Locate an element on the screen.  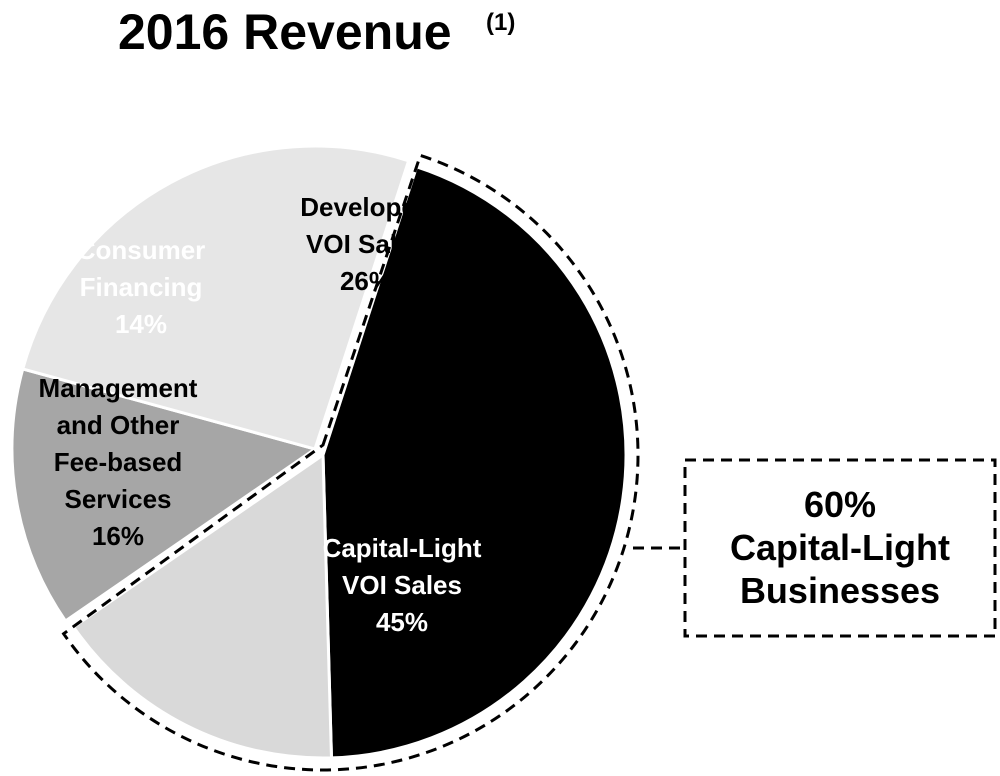
slice-value-consumer-financing: 14% is located at coordinates (141, 324).